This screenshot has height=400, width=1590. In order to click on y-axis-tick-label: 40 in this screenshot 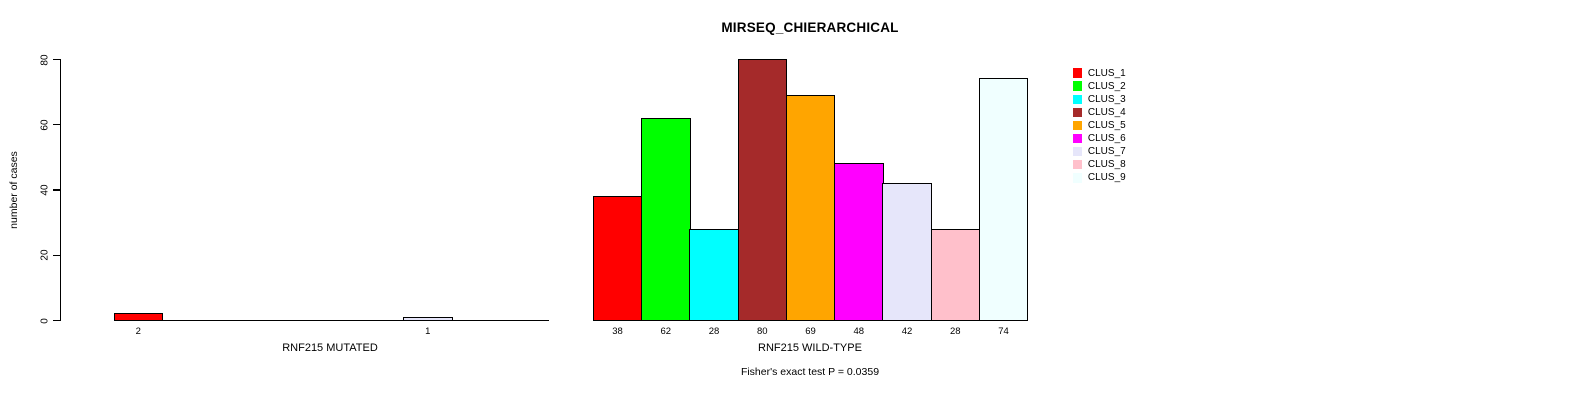, I will do `click(44, 190)`.